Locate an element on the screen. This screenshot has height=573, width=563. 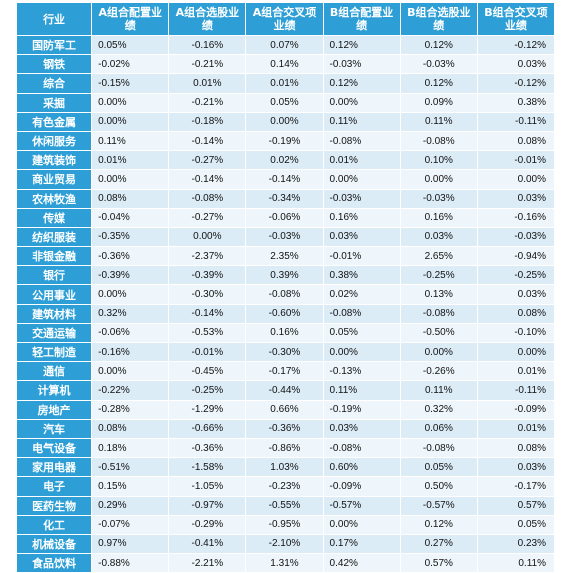
value-cell: 2.65% is located at coordinates (438, 256).